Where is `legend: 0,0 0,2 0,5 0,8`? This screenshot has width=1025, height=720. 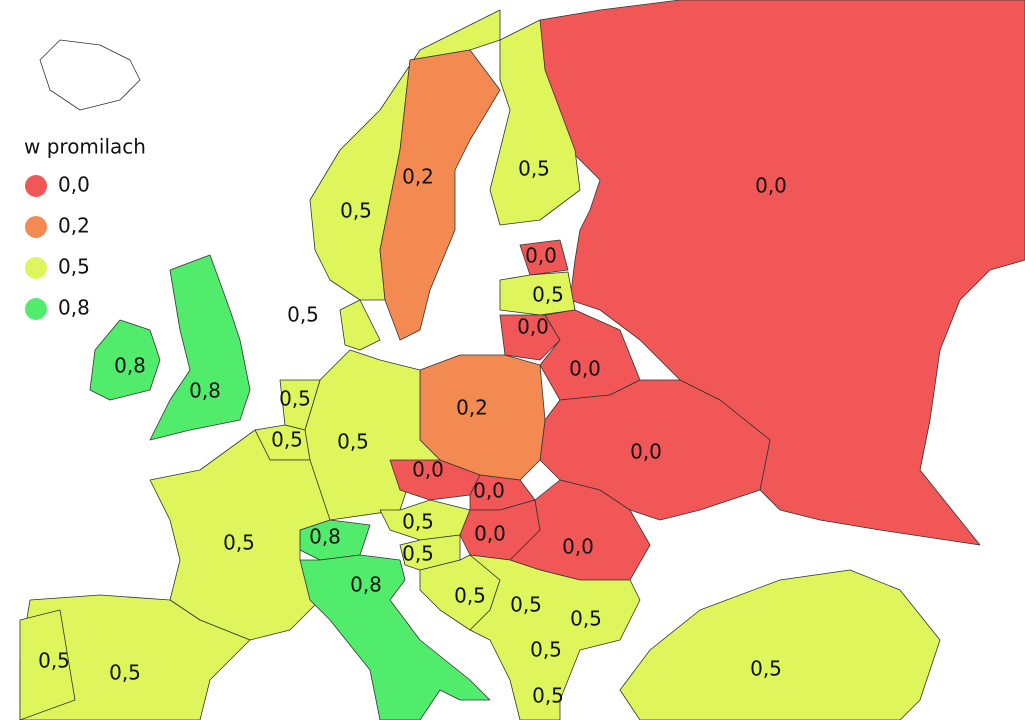
legend: 0,0 0,2 0,5 0,8 is located at coordinates (57, 246).